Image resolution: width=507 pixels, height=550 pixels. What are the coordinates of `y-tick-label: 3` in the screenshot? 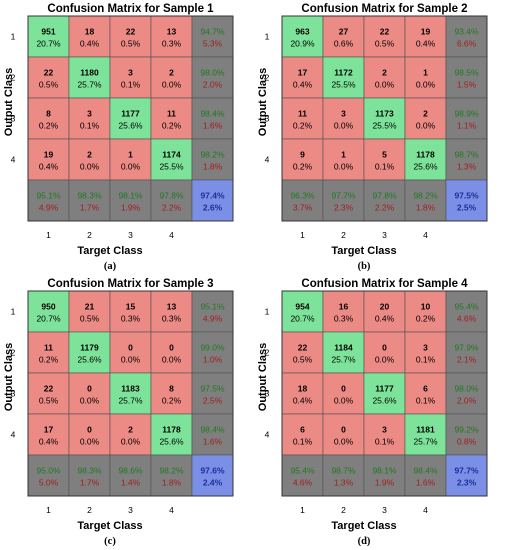 It's located at (267, 119).